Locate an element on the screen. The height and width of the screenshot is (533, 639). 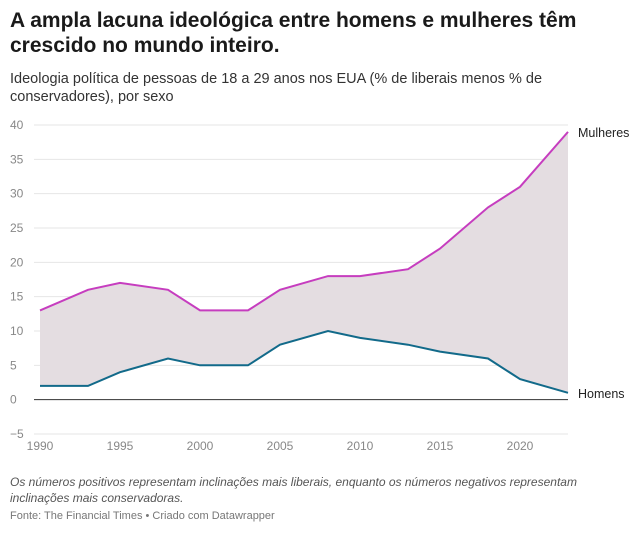
x-tick-label: 2020 is located at coordinates (520, 446).